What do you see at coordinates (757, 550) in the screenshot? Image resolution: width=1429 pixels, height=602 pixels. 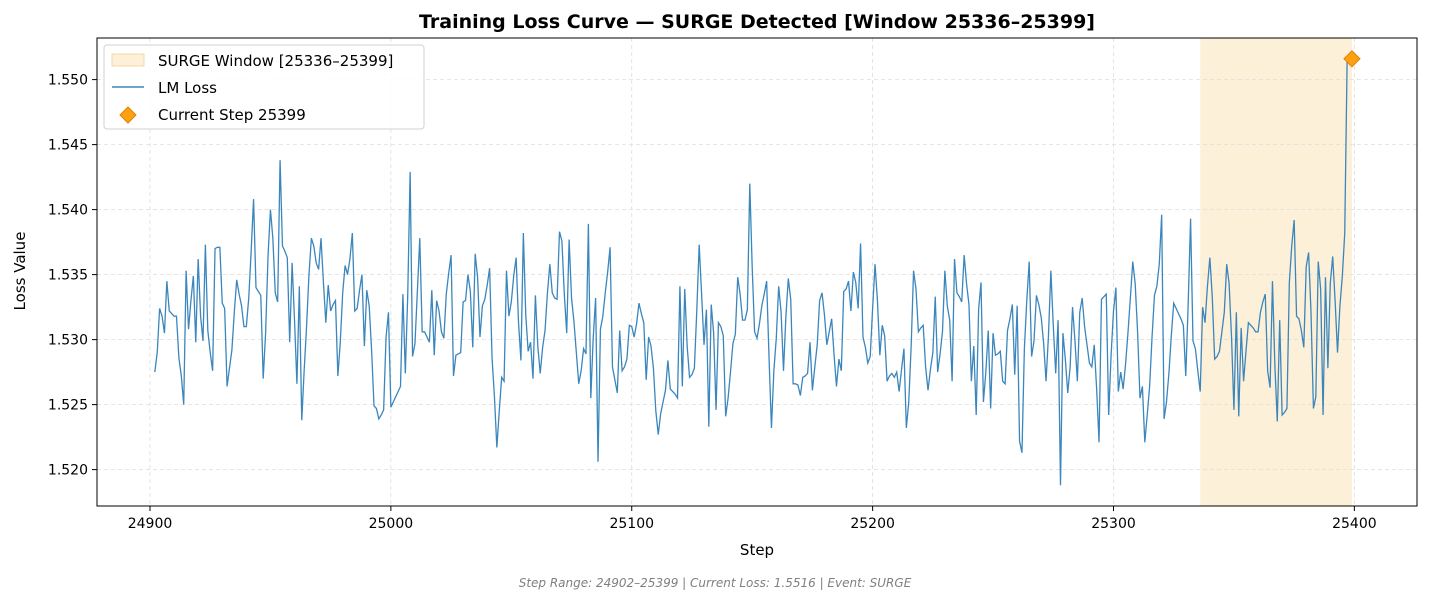 I see `x-axis-label: Step` at bounding box center [757, 550].